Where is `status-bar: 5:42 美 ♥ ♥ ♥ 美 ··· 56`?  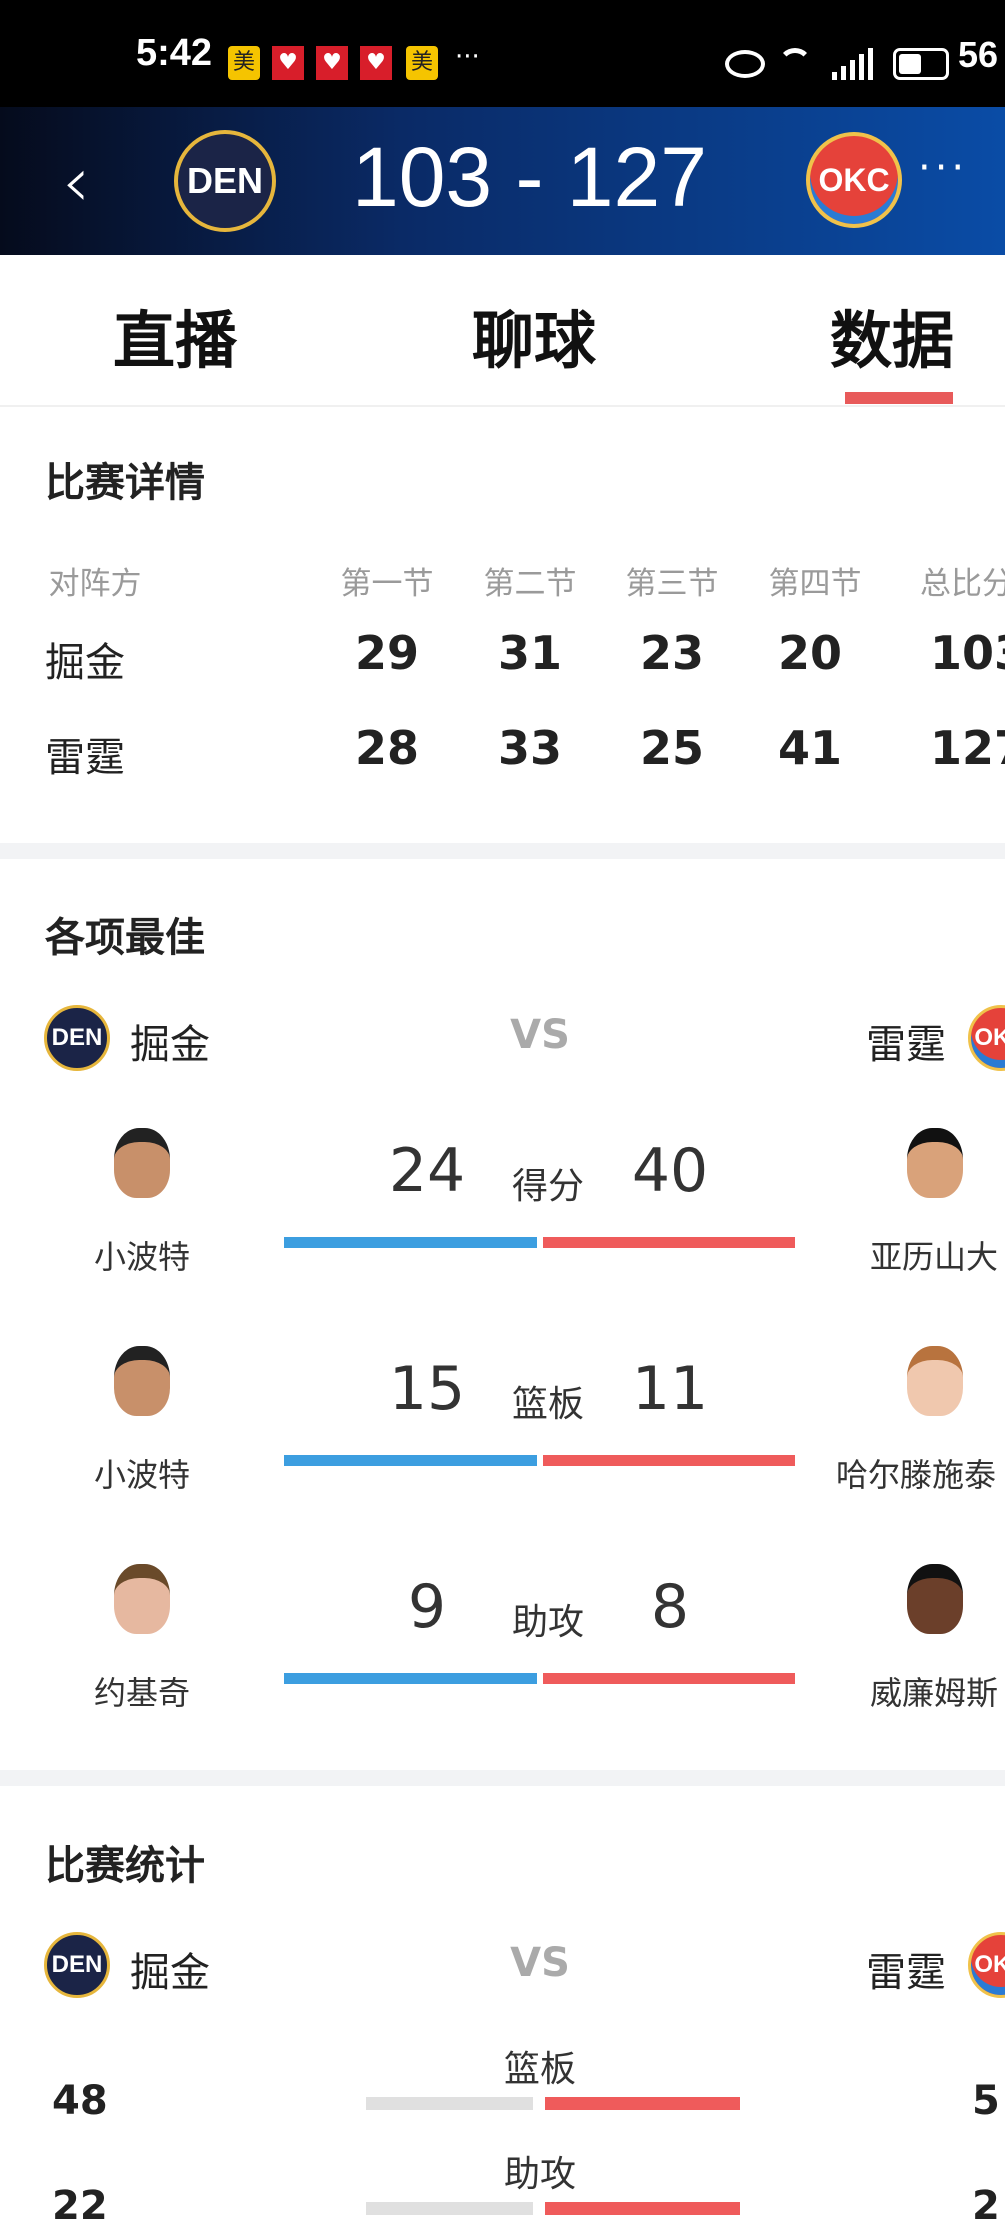 status-bar: 5:42 美 ♥ ♥ ♥ 美 ··· 56 is located at coordinates (502, 53).